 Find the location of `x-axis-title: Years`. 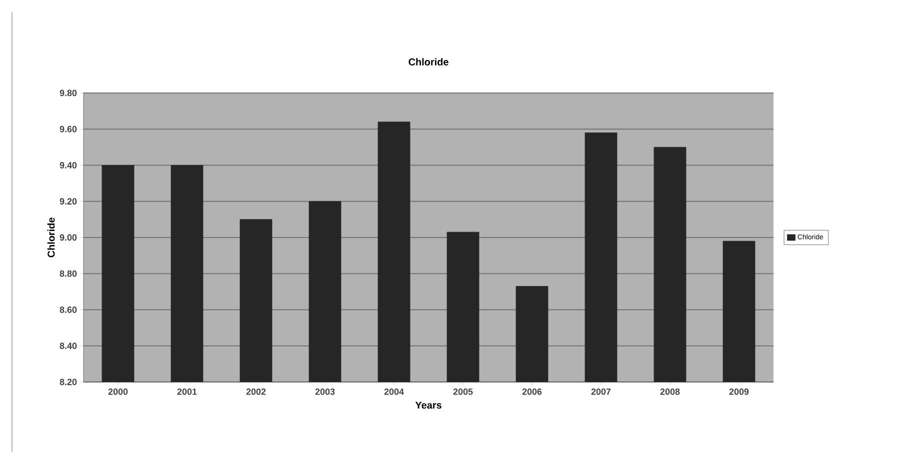

x-axis-title: Years is located at coordinates (428, 405).